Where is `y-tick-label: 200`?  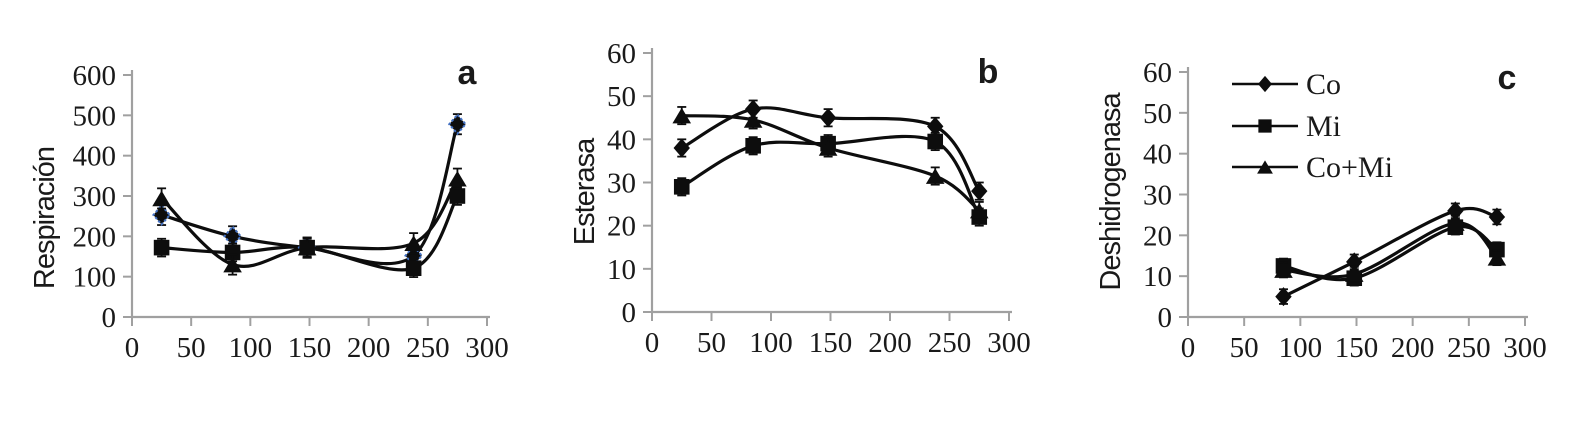
y-tick-label: 200 is located at coordinates (95, 237).